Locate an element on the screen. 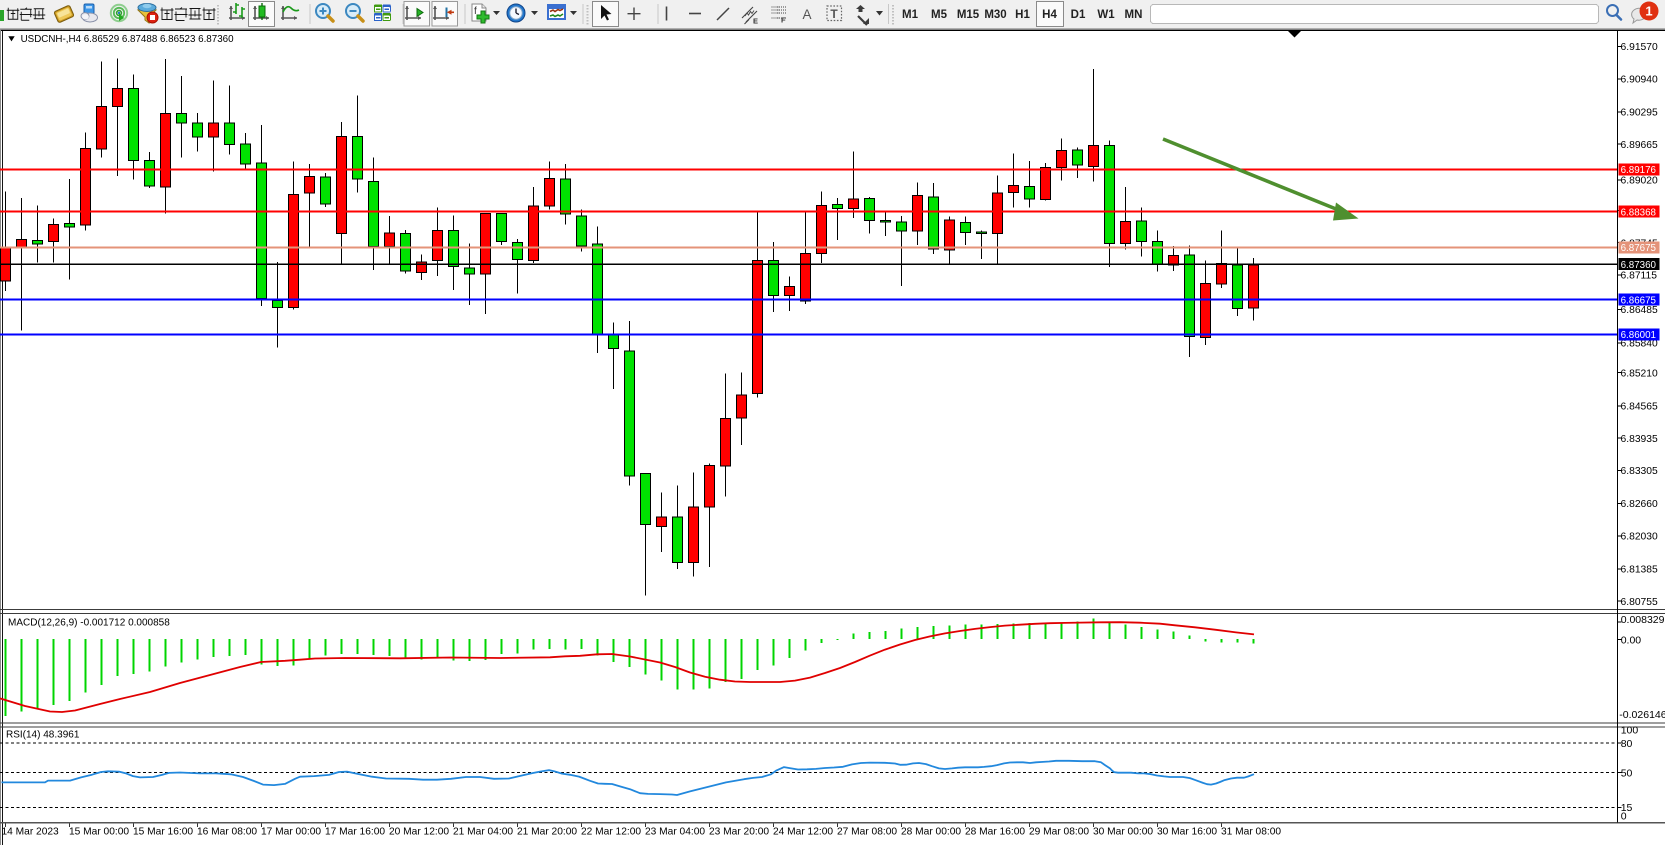  svg-text: 23 Mar 20:00 is located at coordinates (739, 832).